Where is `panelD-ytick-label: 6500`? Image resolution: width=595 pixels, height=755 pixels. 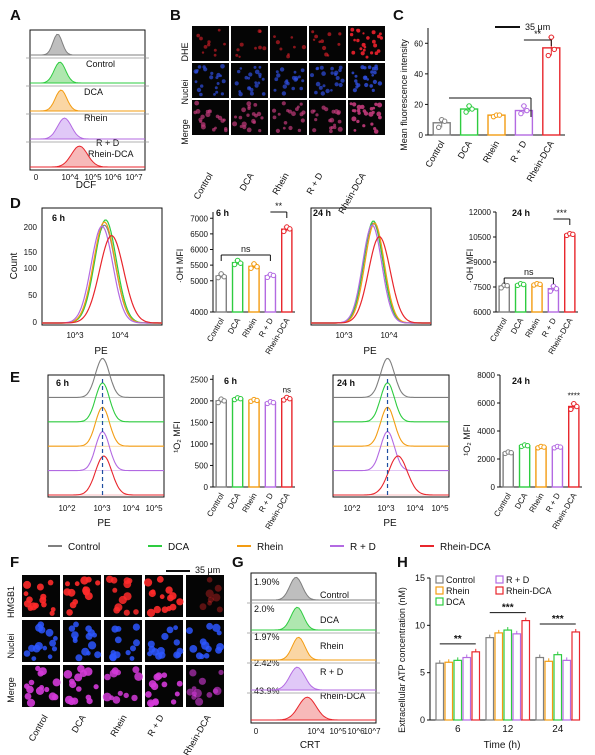
panelD-ytick-label: 6500 is located at coordinates (199, 234).